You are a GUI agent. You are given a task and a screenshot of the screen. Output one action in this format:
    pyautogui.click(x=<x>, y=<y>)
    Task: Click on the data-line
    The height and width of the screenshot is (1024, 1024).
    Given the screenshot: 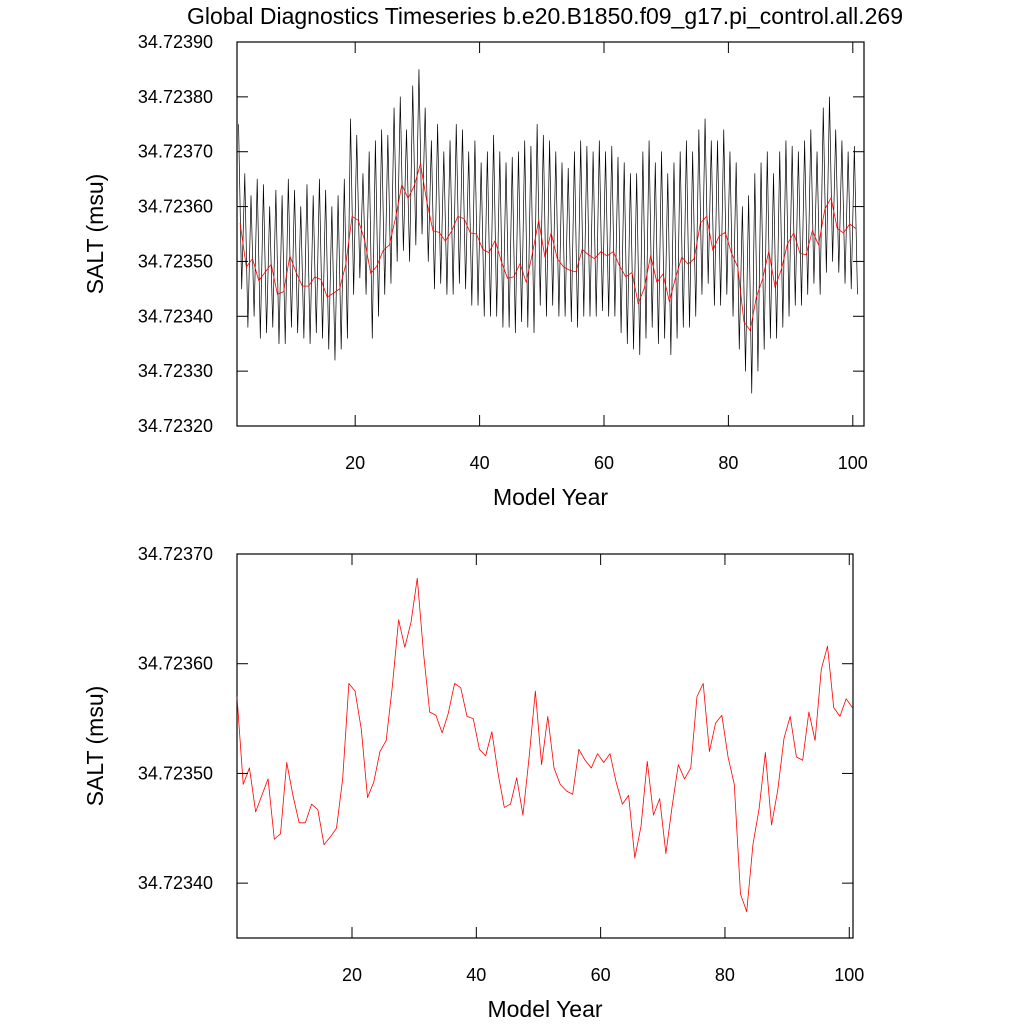 What is the action you would take?
    pyautogui.click(x=548, y=247)
    